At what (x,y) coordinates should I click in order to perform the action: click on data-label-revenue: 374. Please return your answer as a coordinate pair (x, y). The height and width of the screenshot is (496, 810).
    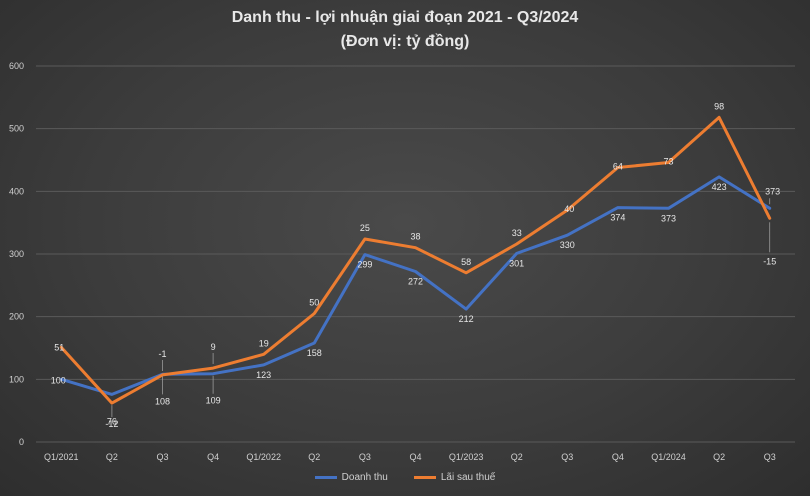
    Looking at the image, I should click on (617, 218).